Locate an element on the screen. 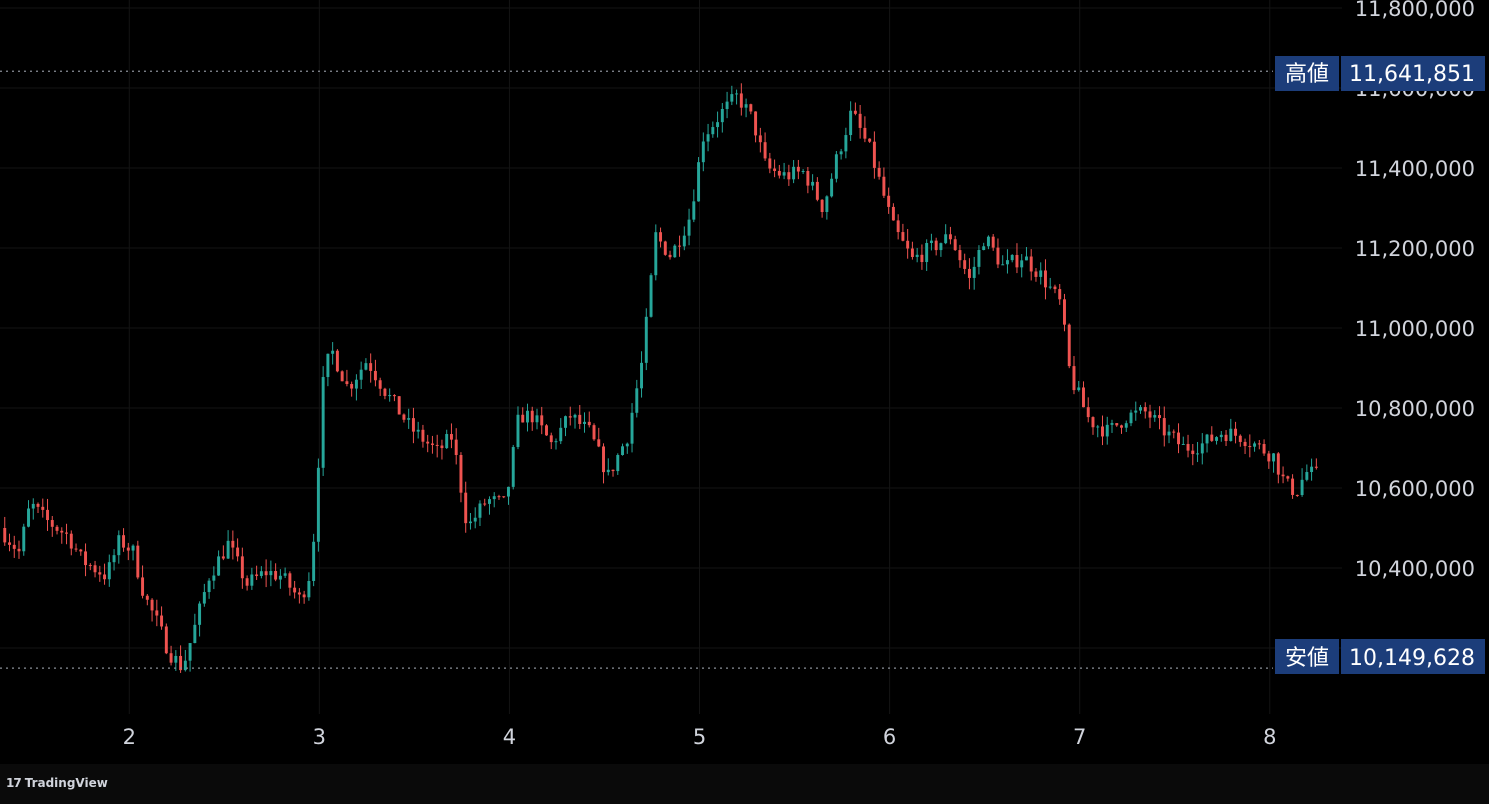  y-tick-label: 10,400,000 is located at coordinates (1415, 569).